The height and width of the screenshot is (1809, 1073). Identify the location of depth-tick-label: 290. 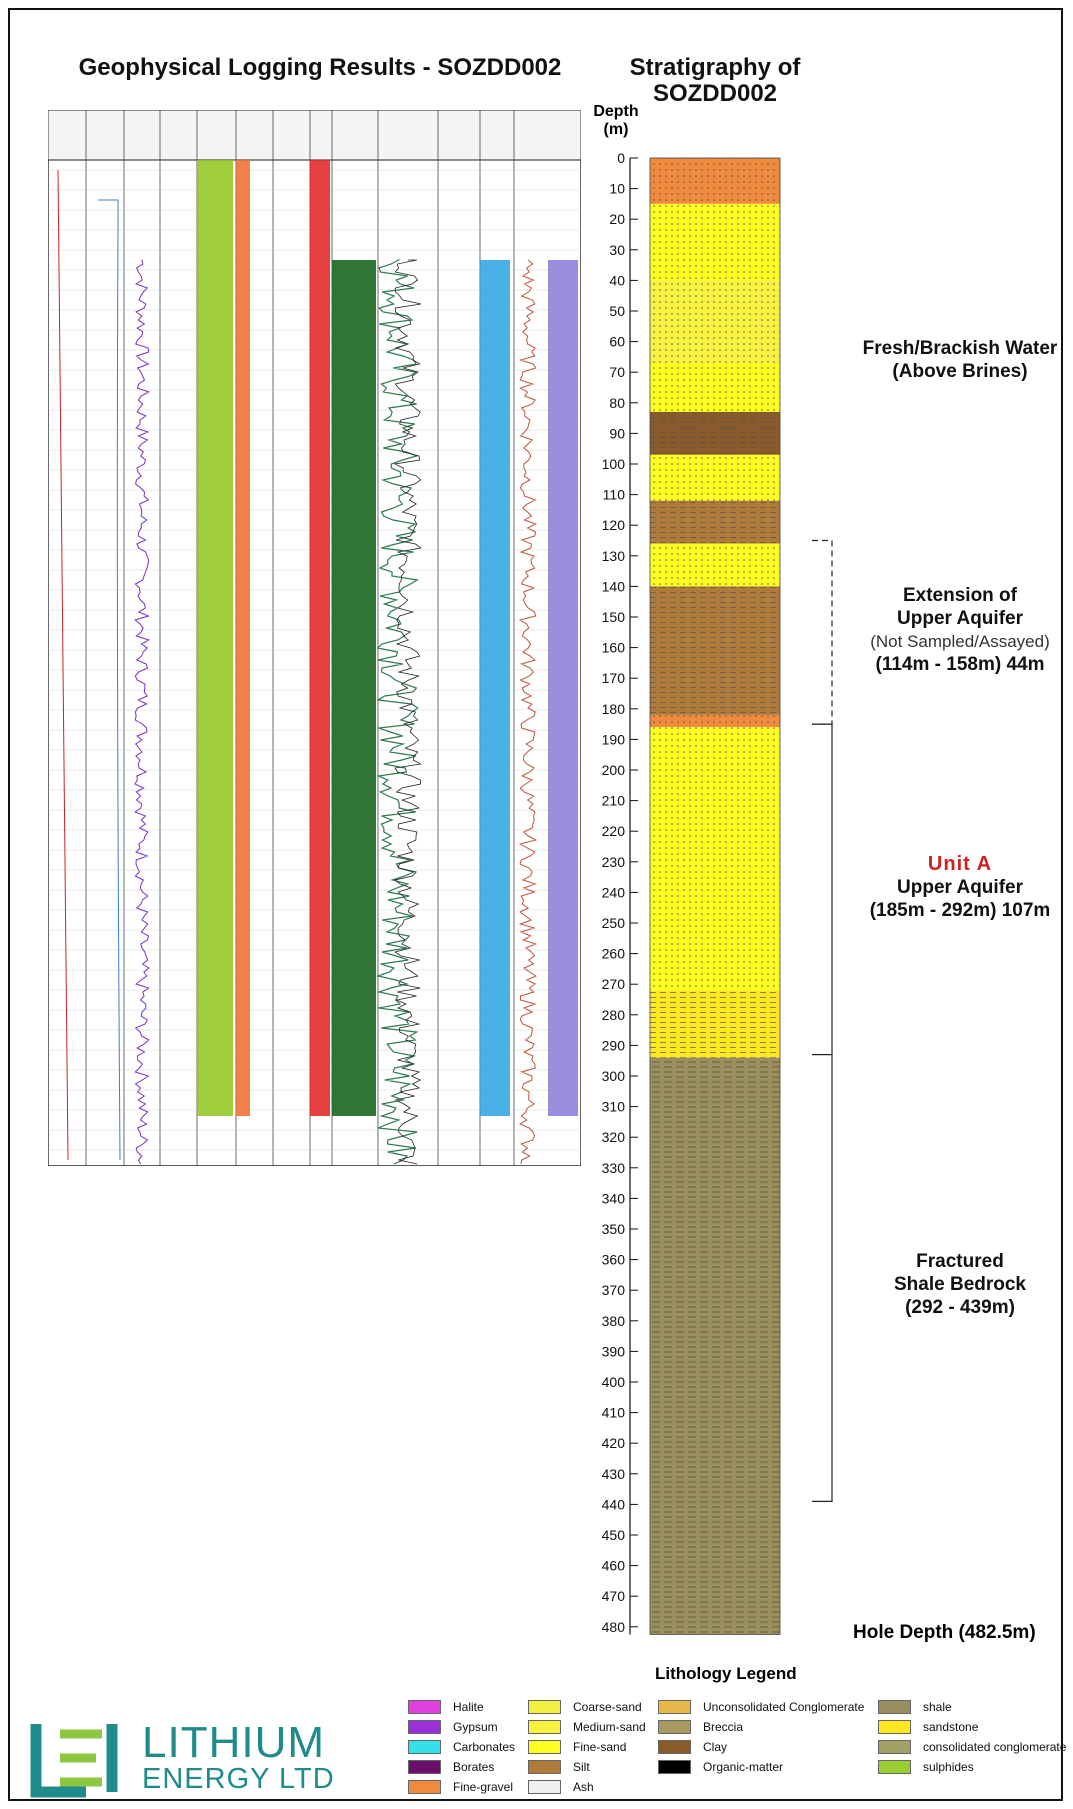
(614, 1045).